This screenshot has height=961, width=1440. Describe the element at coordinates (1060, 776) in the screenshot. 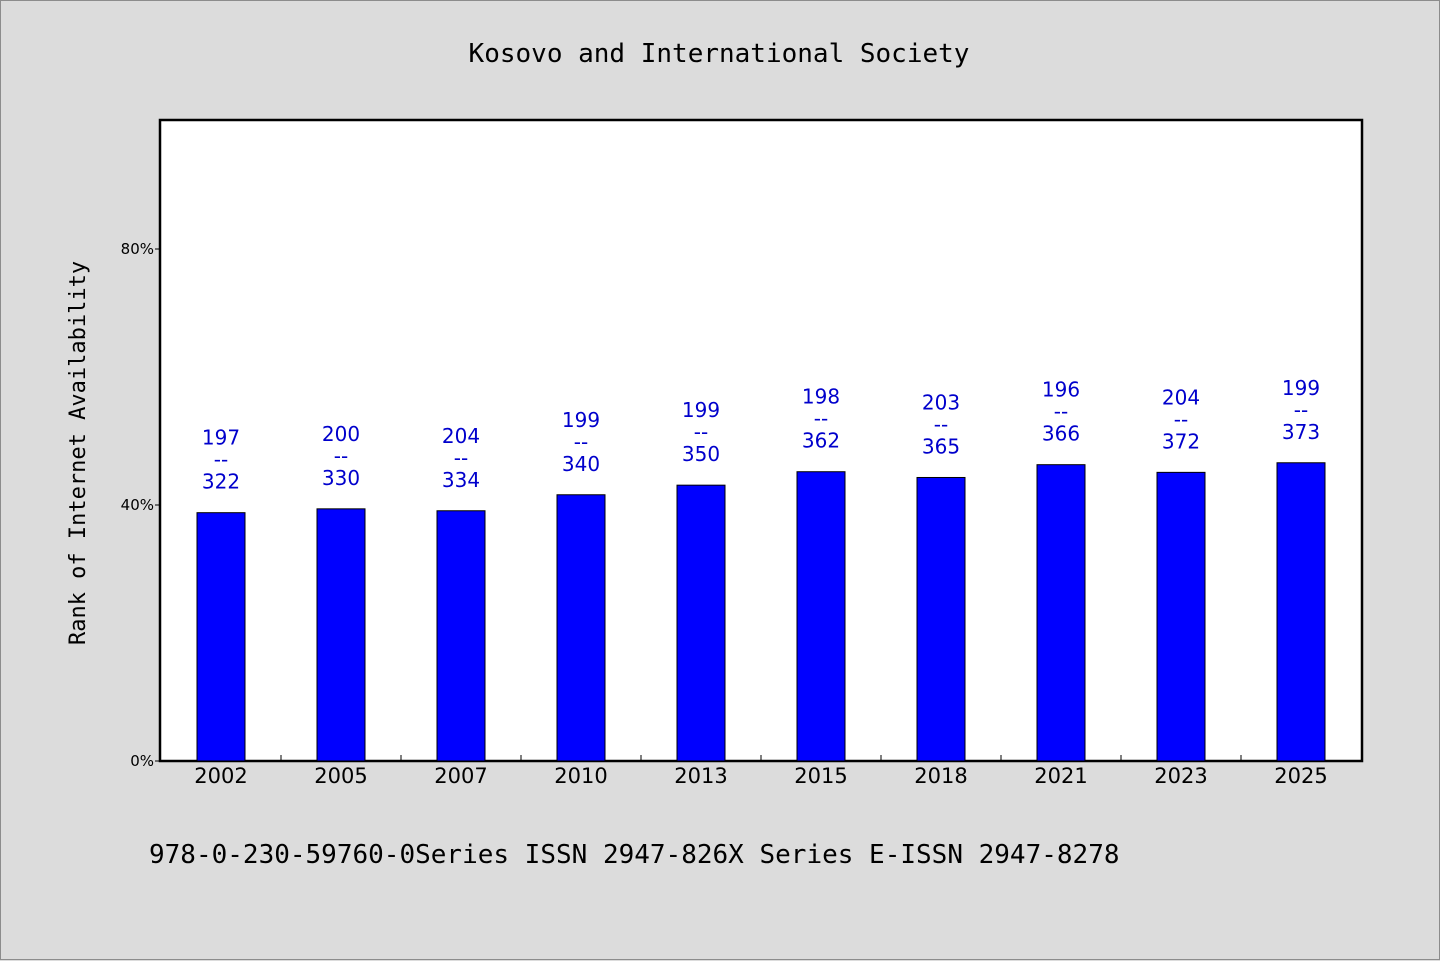

I see `x-tick-label: 2021` at that location.